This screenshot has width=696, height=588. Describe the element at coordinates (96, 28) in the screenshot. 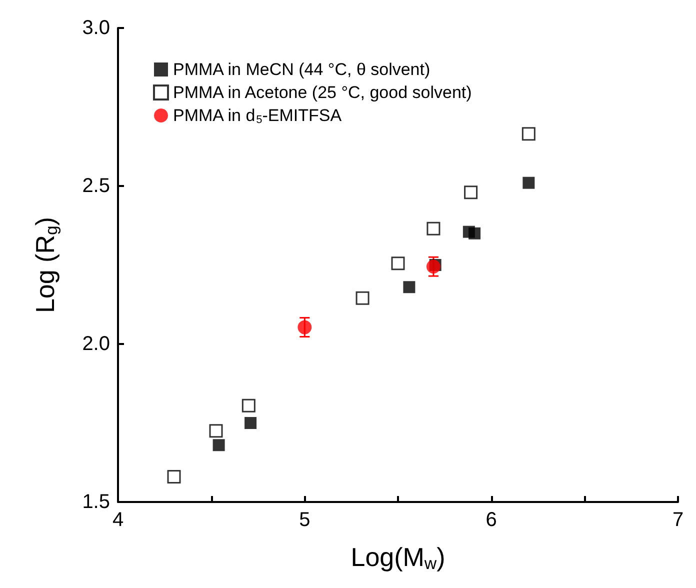

I see `y-tick-label: 3.0` at that location.